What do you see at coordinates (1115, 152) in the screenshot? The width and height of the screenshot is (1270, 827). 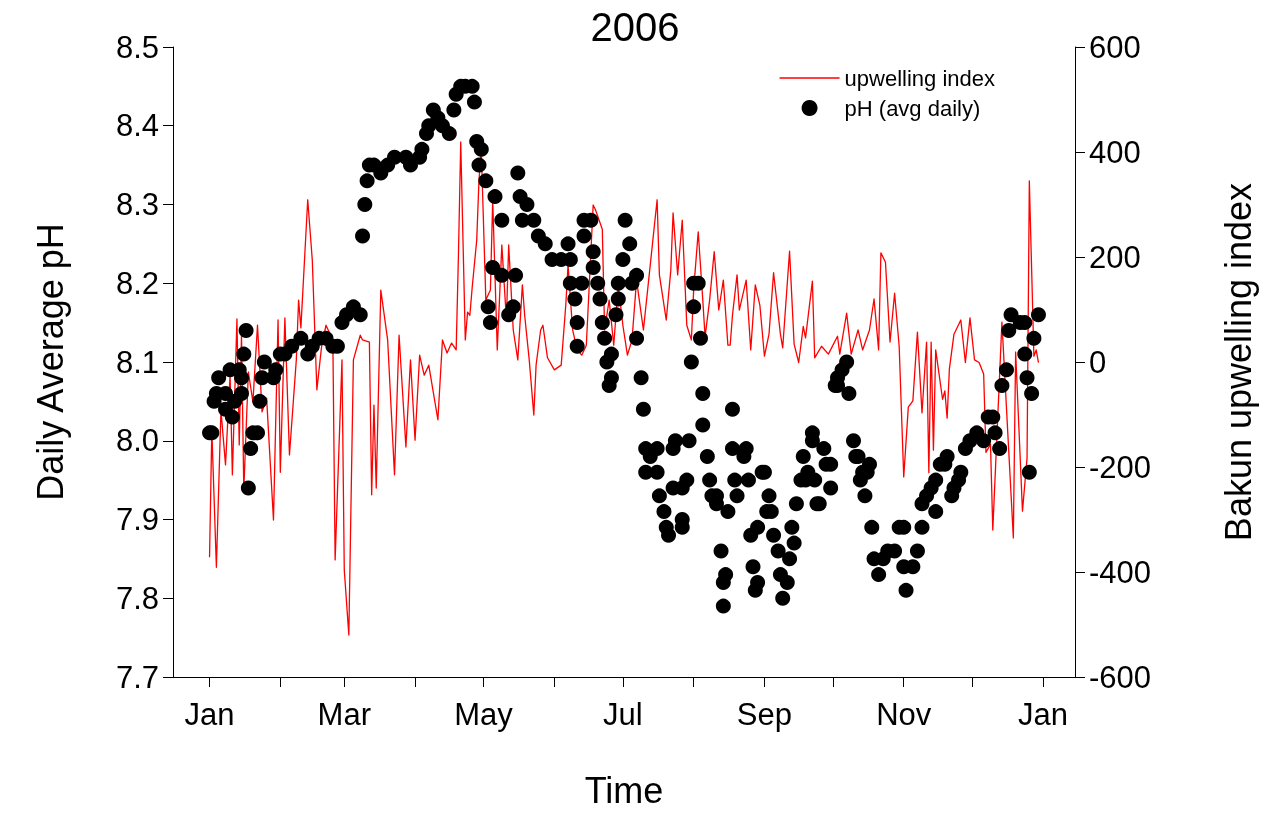 I see `y2-tick-label: 400` at bounding box center [1115, 152].